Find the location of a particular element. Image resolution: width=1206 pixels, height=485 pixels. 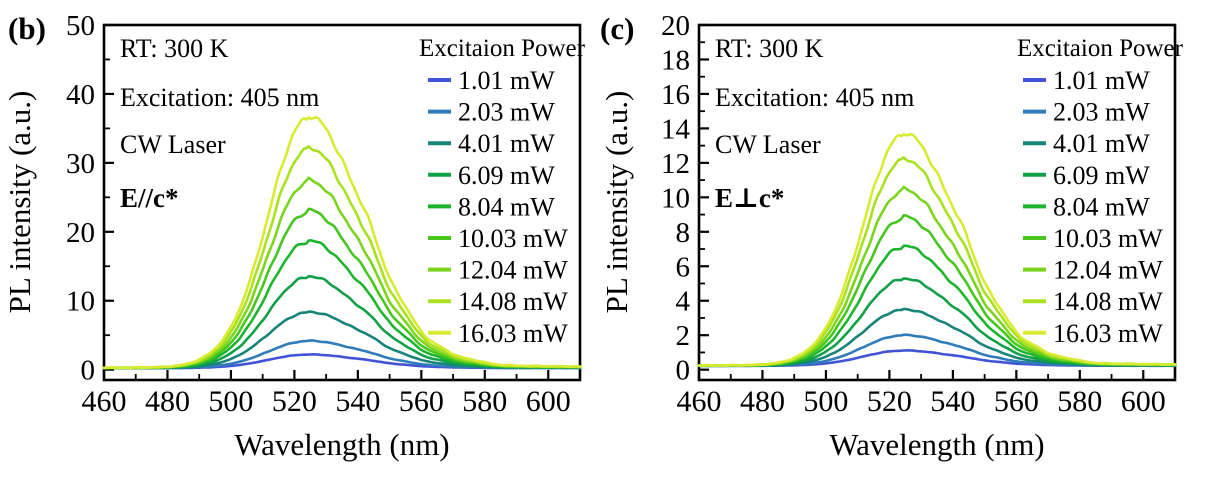

y-tick-label: 30 is located at coordinates (80, 164).